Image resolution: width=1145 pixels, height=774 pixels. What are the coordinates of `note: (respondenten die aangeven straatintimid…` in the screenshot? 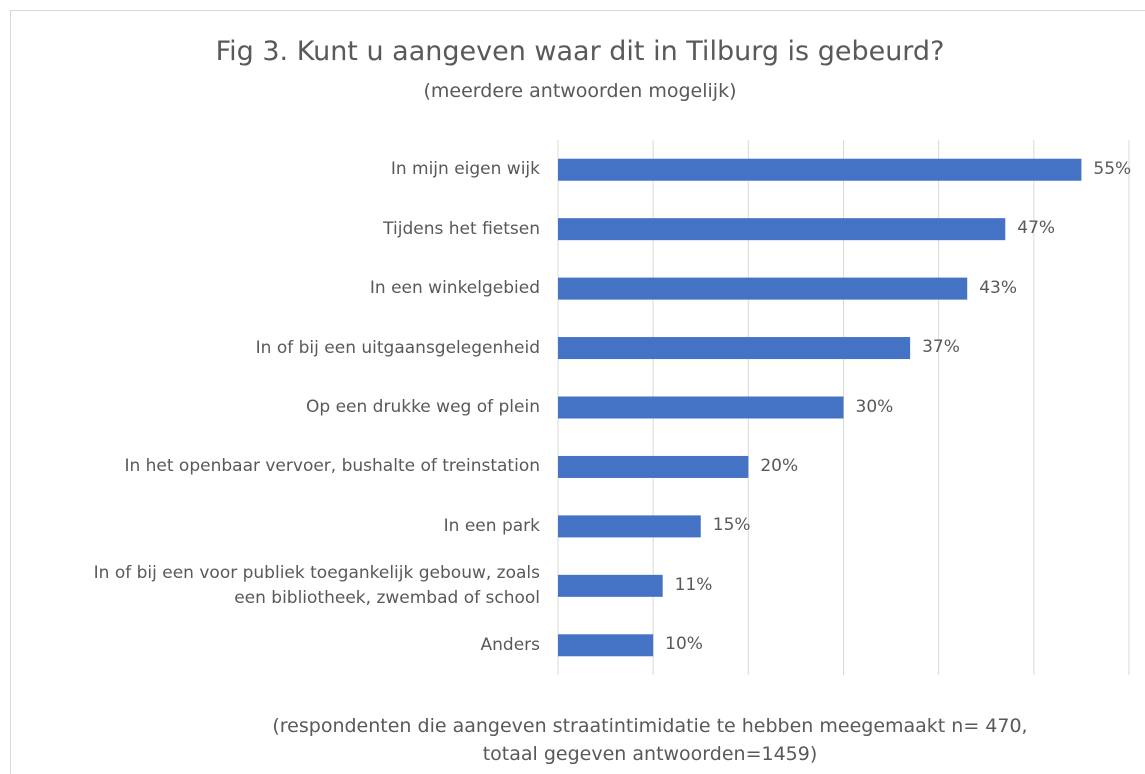 It's located at (650, 740).